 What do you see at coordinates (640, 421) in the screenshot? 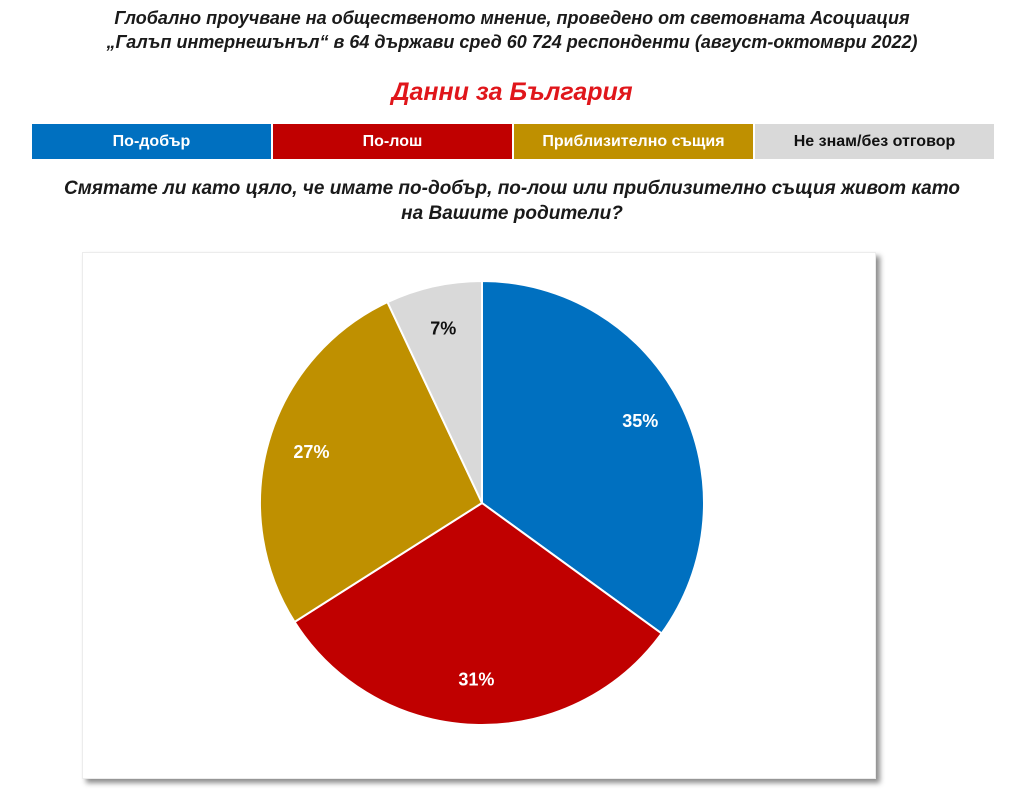
I see `data-label: 35%` at bounding box center [640, 421].